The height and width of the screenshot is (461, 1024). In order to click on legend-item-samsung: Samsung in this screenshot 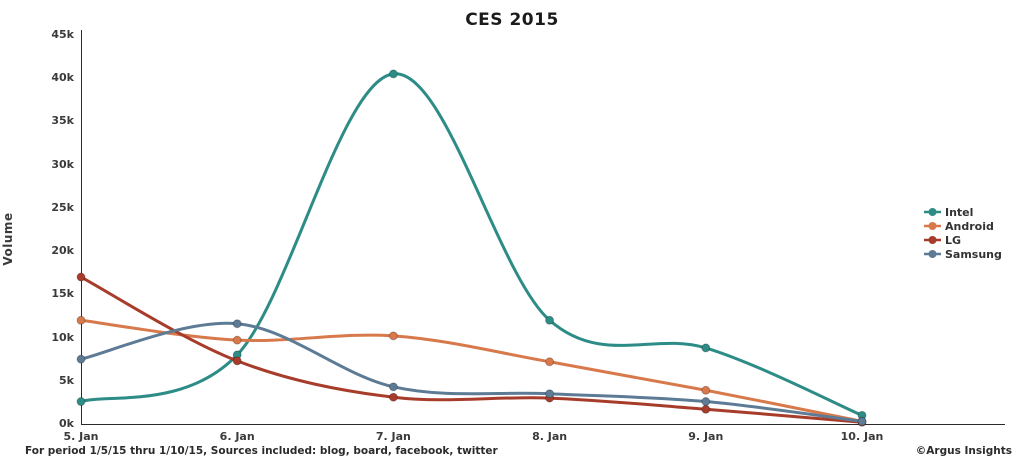, I will do `click(963, 254)`.